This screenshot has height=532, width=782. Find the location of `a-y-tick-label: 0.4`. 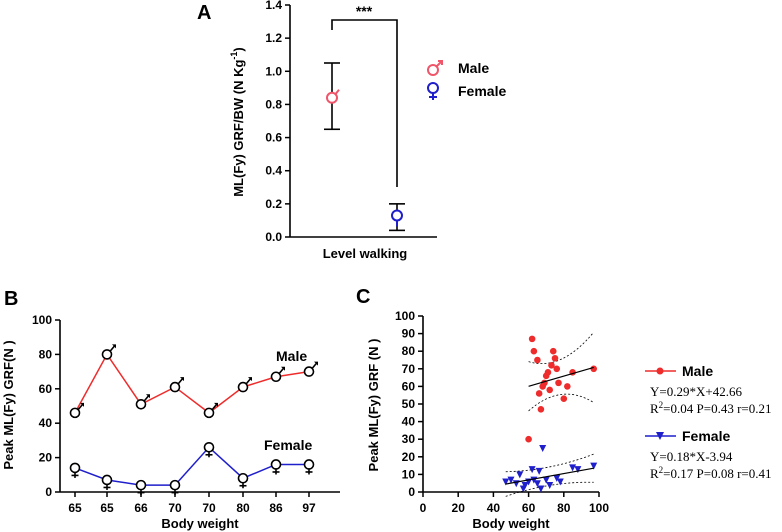

a-y-tick-label: 0.4 is located at coordinates (273, 171).